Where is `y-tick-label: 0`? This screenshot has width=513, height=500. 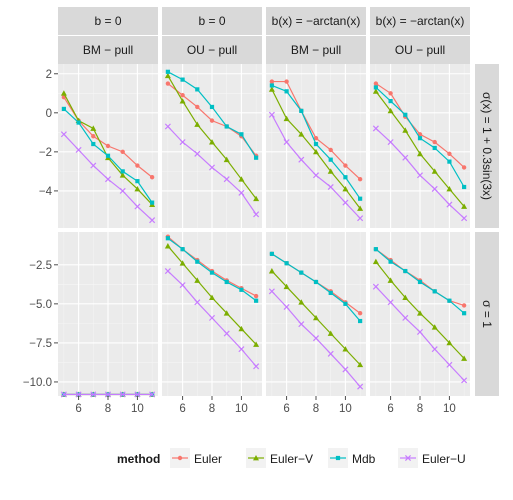 y-tick-label: 0 is located at coordinates (49, 114).